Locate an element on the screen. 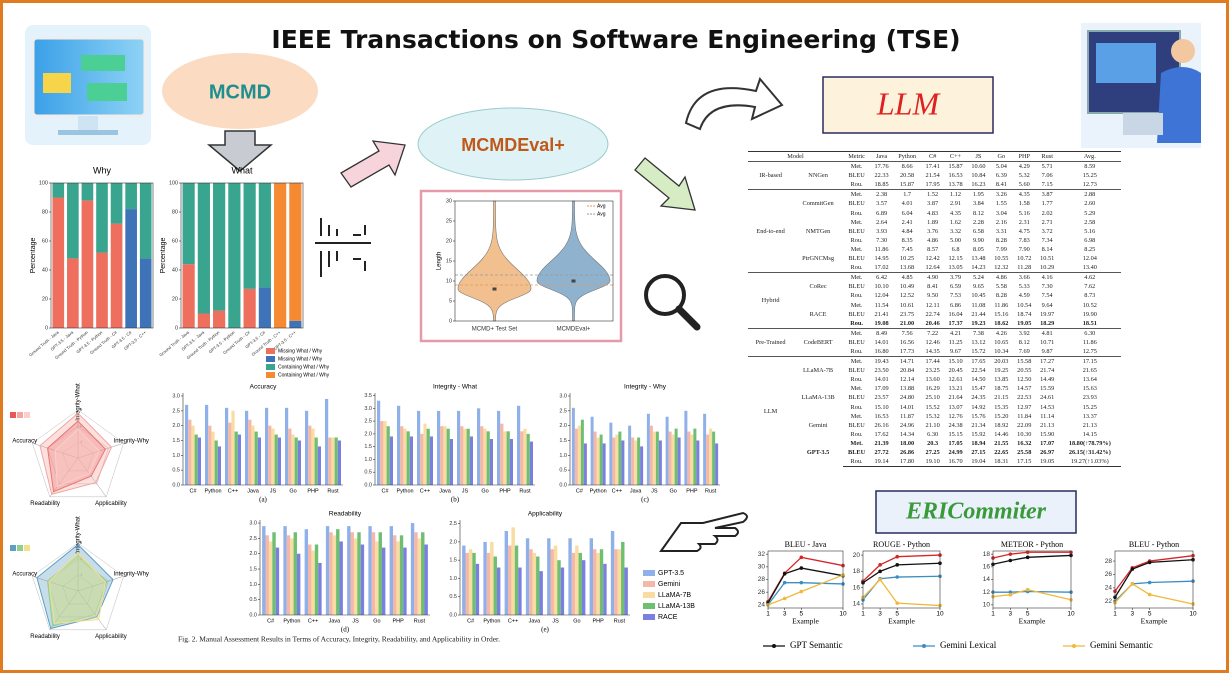 This screenshot has width=1229, height=673. value-cell: 20.45 is located at coordinates (955, 371).